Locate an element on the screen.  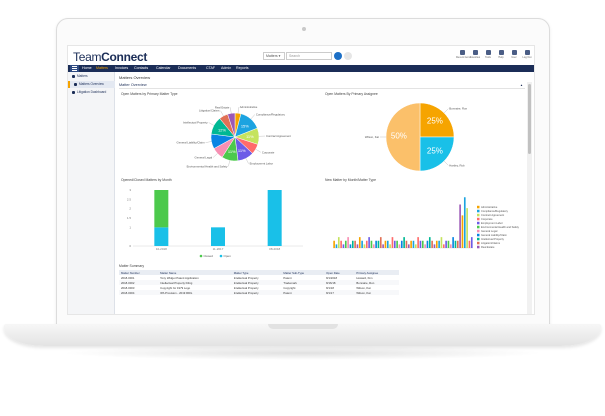
nav-item-ctaf: CTAF is located at coordinates (211, 68).